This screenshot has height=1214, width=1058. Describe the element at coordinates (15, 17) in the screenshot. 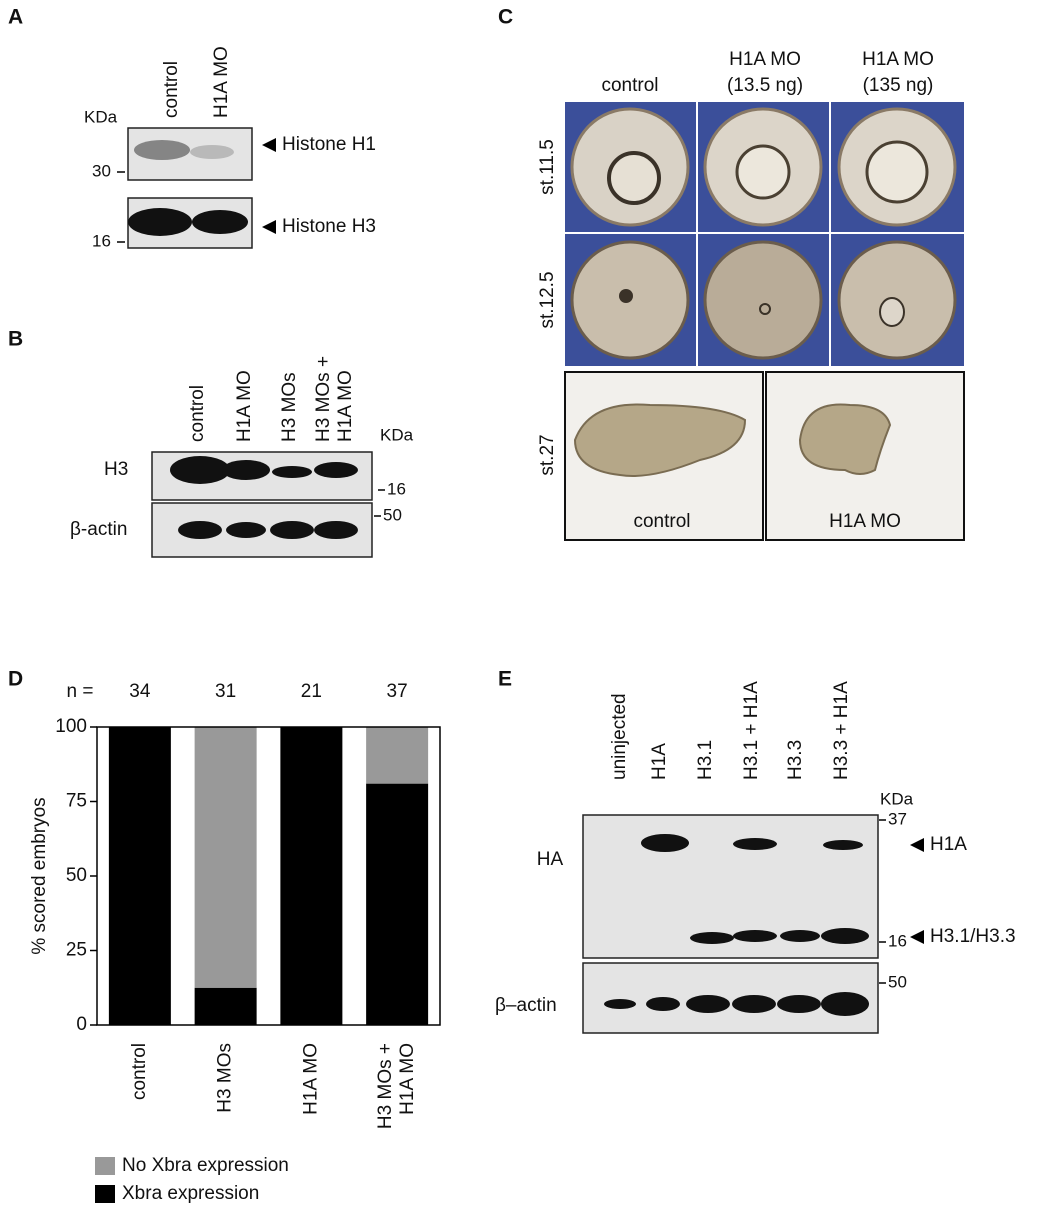

I see `panel-letter: A` at that location.